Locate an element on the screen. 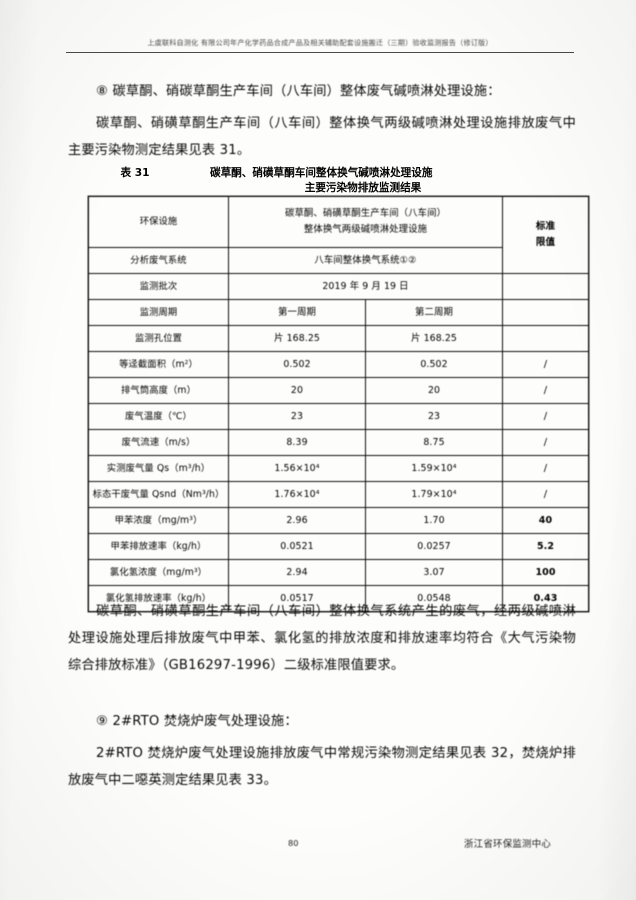 This screenshot has height=900, width=636. facility-value: 碳草酮、硝磺草酮生产车间（八车间） 整体换气两级碱喷淋处理设施 is located at coordinates (365, 222).